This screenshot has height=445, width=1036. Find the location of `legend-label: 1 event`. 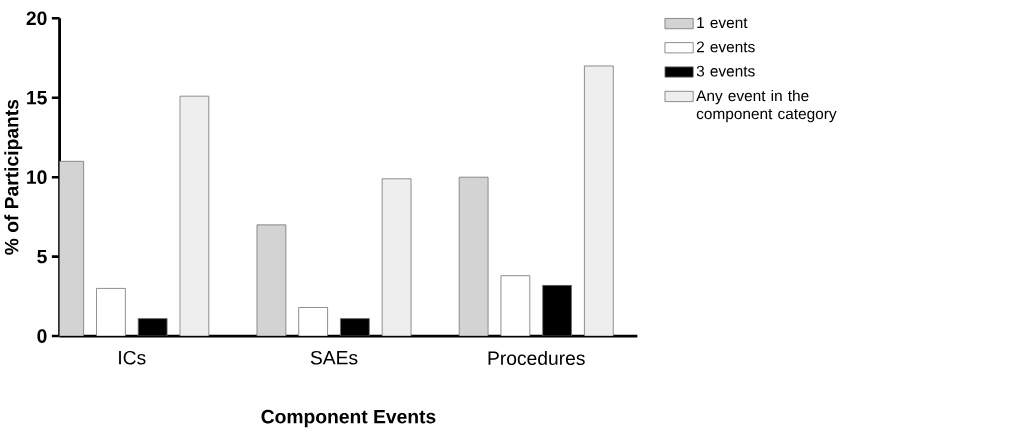

legend-label: 1 event is located at coordinates (722, 23).